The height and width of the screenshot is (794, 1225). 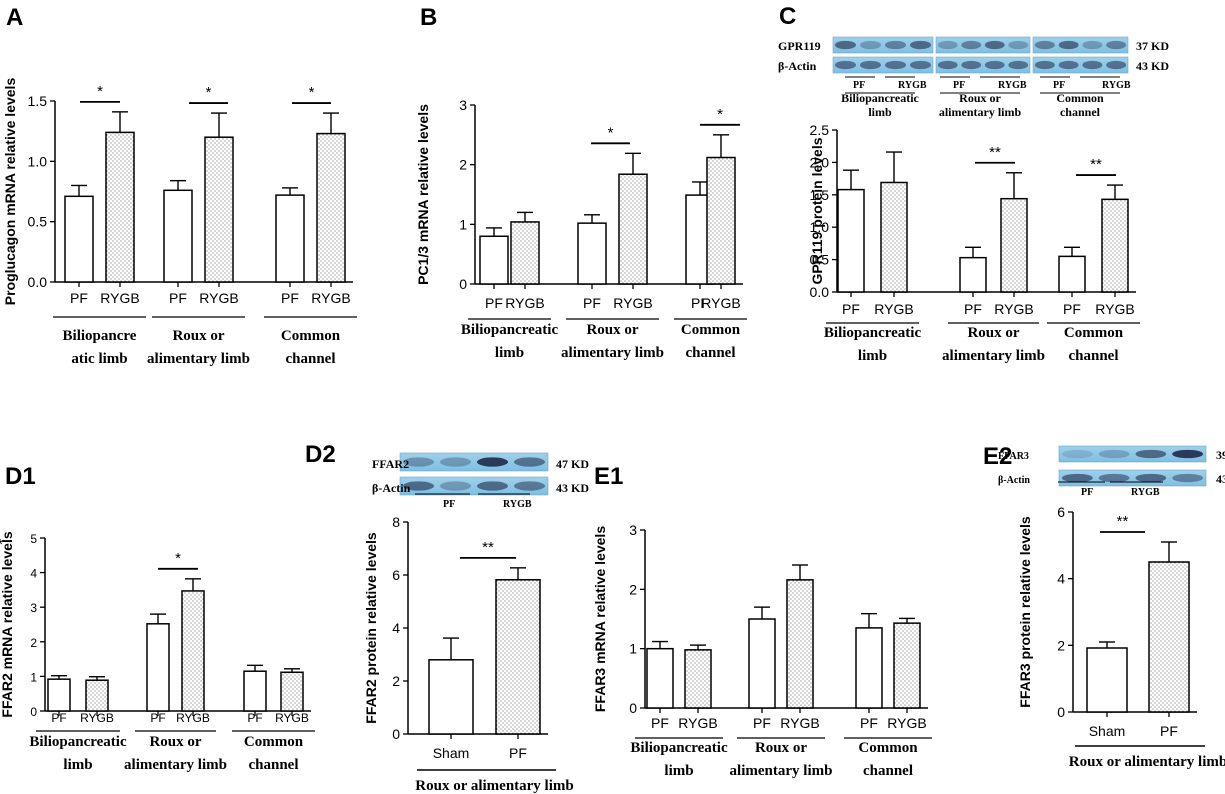 I want to click on y-tick-label: 0.0, so click(x=38, y=282).